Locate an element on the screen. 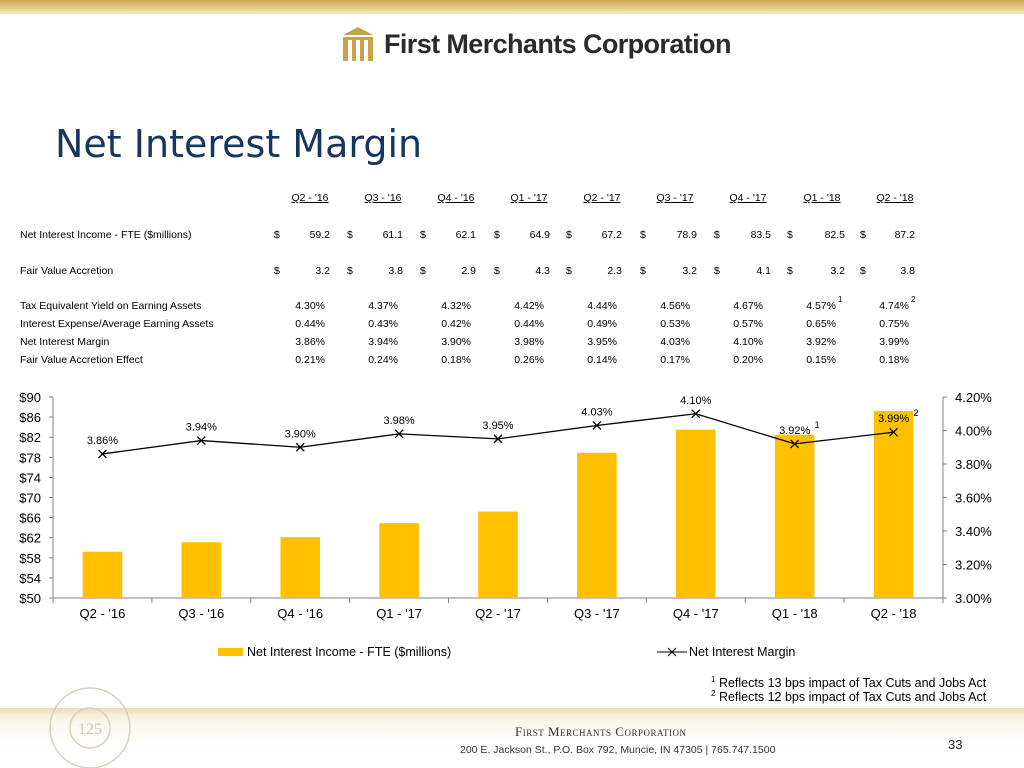  legend-line-entry: Net Interest Margin is located at coordinates (726, 652).